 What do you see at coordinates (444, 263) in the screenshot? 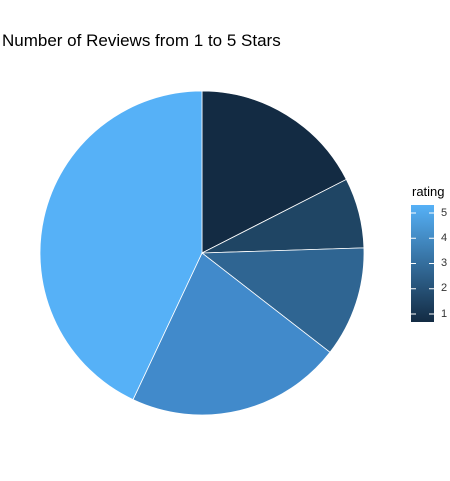
I see `legend-tick-label-3: 3` at bounding box center [444, 263].